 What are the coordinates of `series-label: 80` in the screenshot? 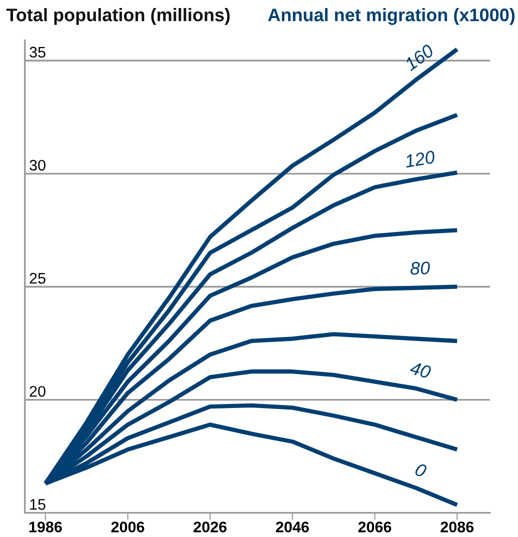 It's located at (420, 268).